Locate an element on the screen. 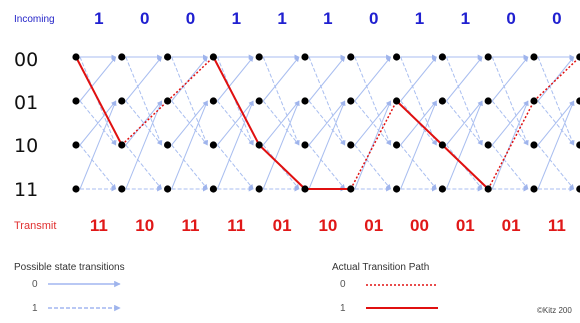 Image resolution: width=580 pixels, height=323 pixels. state-label-01: 01 is located at coordinates (26, 103).